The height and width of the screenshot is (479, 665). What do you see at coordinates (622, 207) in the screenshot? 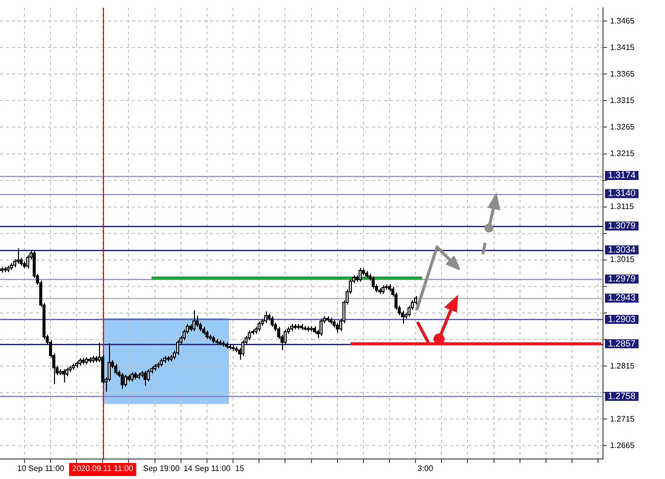
I see `y-tick-label: 1.3115` at bounding box center [622, 207].